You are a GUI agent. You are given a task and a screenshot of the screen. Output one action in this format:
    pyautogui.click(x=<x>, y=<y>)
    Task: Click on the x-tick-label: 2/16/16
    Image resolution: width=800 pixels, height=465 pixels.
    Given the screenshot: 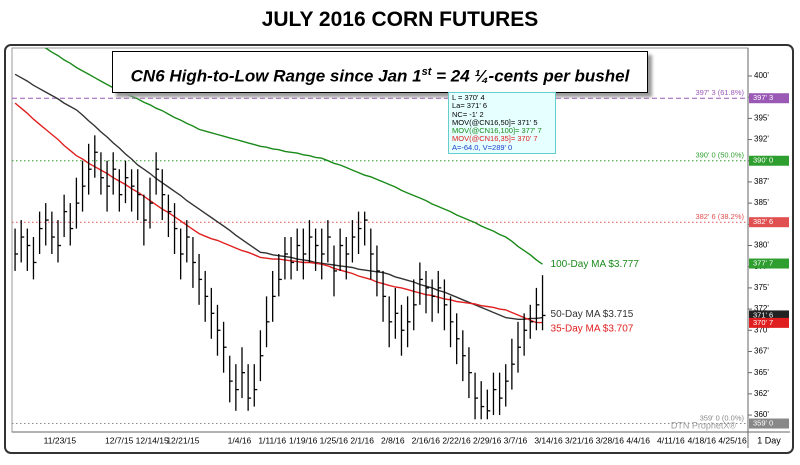 What is the action you would take?
    pyautogui.click(x=426, y=440)
    